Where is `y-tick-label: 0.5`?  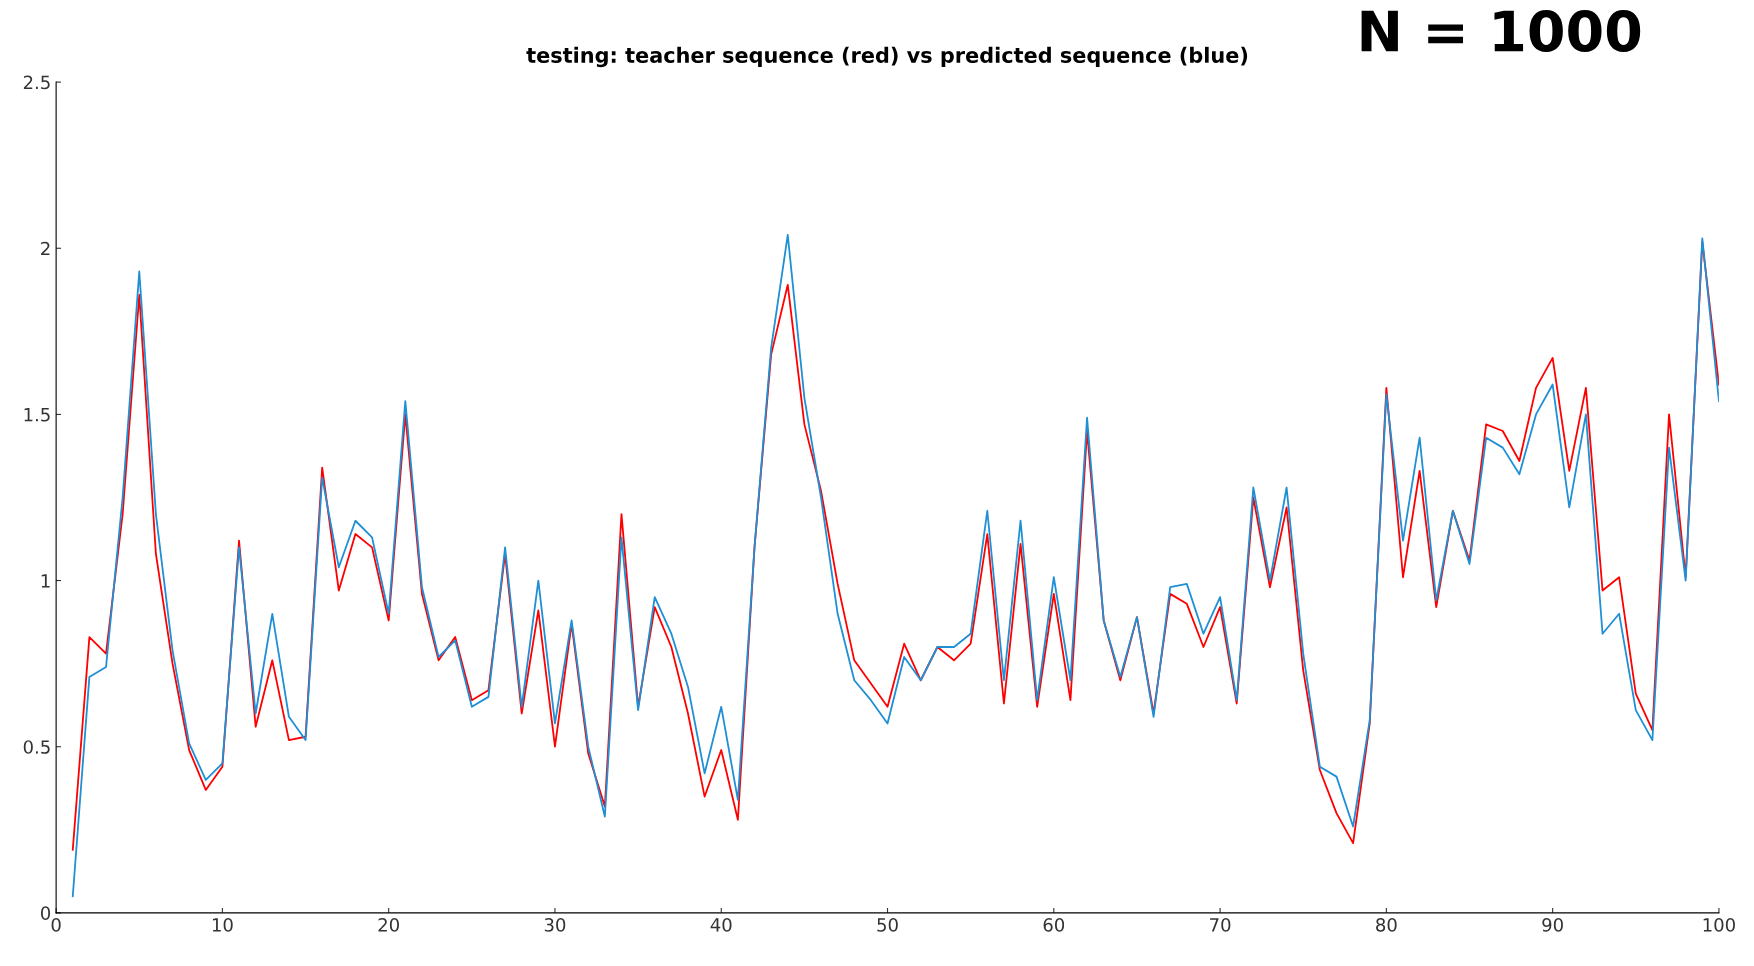
y-tick-label: 0.5 is located at coordinates (36, 747).